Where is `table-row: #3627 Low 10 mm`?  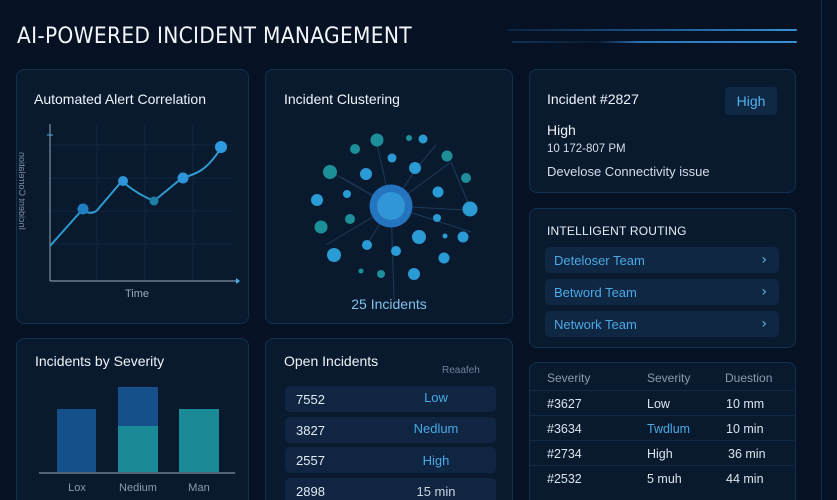
table-row: #3627 Low 10 mm is located at coordinates (662, 402).